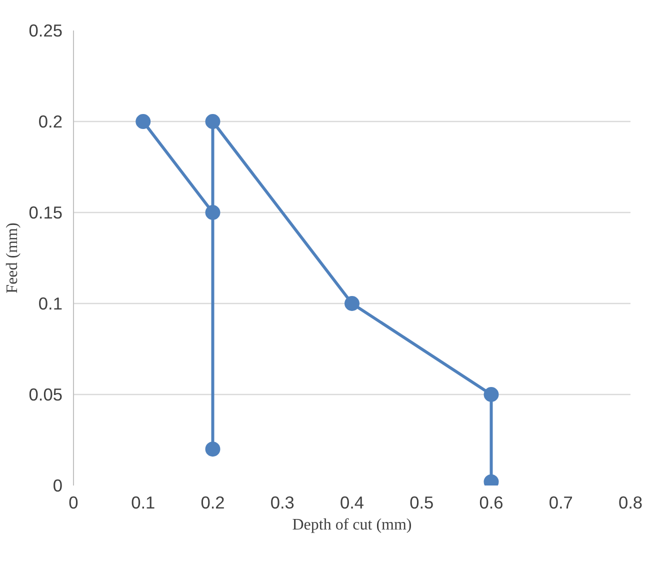 This screenshot has height=565, width=668. Describe the element at coordinates (212, 502) in the screenshot. I see `x-tick-label: 0.2` at that location.